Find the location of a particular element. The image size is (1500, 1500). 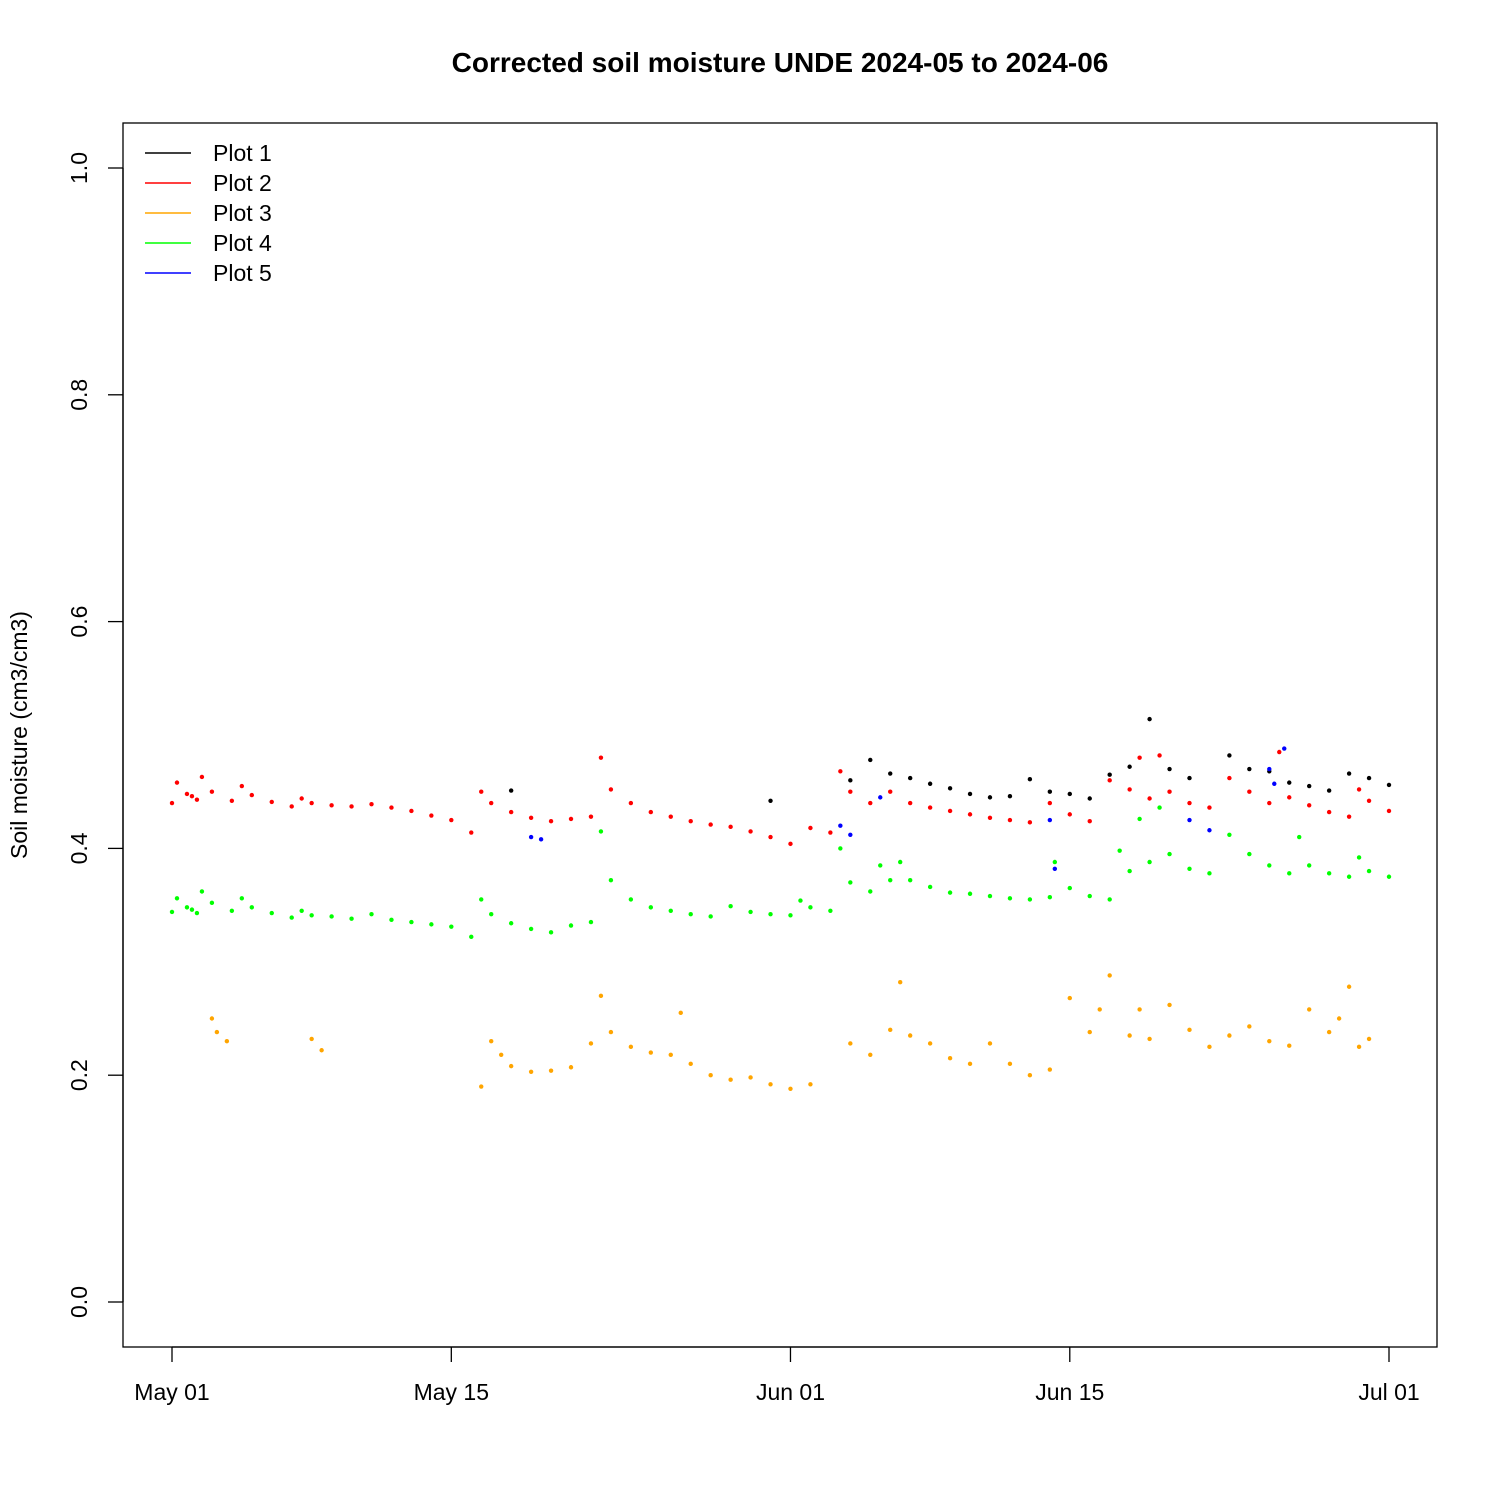

legend-item: Plot 4 is located at coordinates (208, 243).